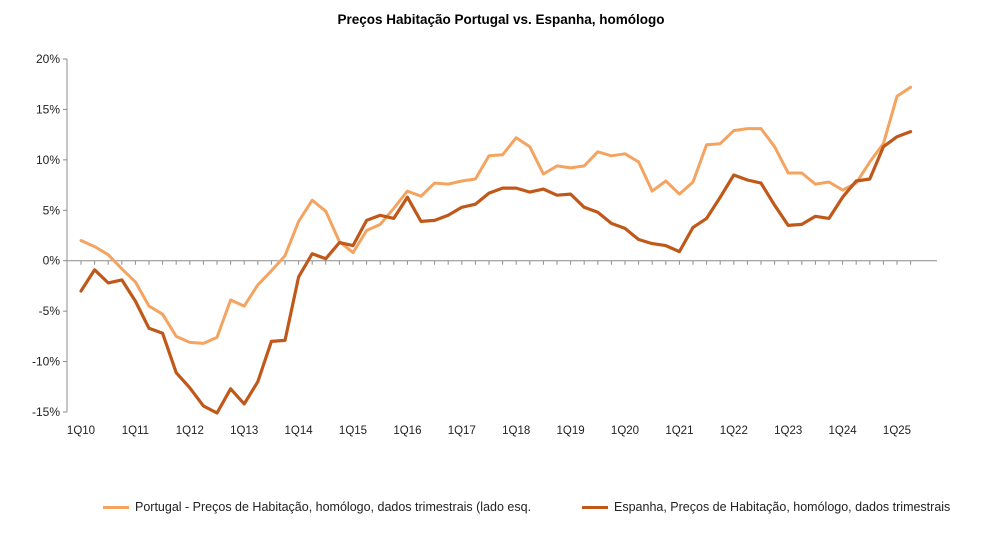 The height and width of the screenshot is (539, 1002). I want to click on x-tick-label: 1Q16, so click(407, 431).